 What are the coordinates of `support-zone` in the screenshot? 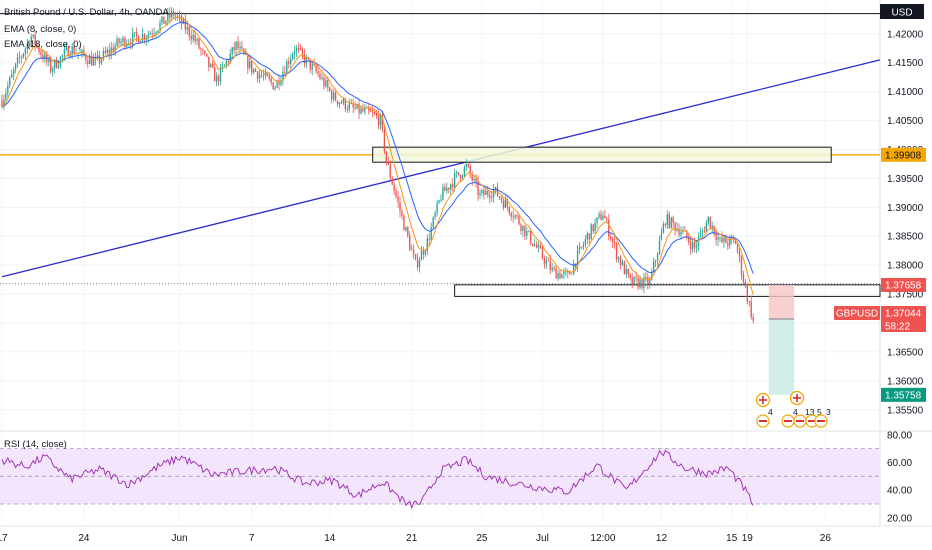 It's located at (667, 290).